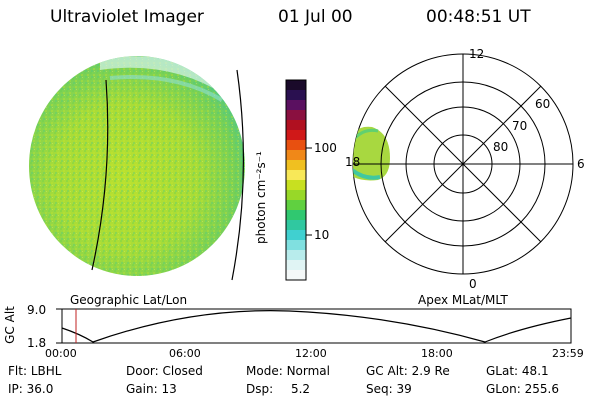 Image resolution: width=600 pixels, height=400 pixels. I want to click on instrument-title: Ultraviolet Imager, so click(127, 17).